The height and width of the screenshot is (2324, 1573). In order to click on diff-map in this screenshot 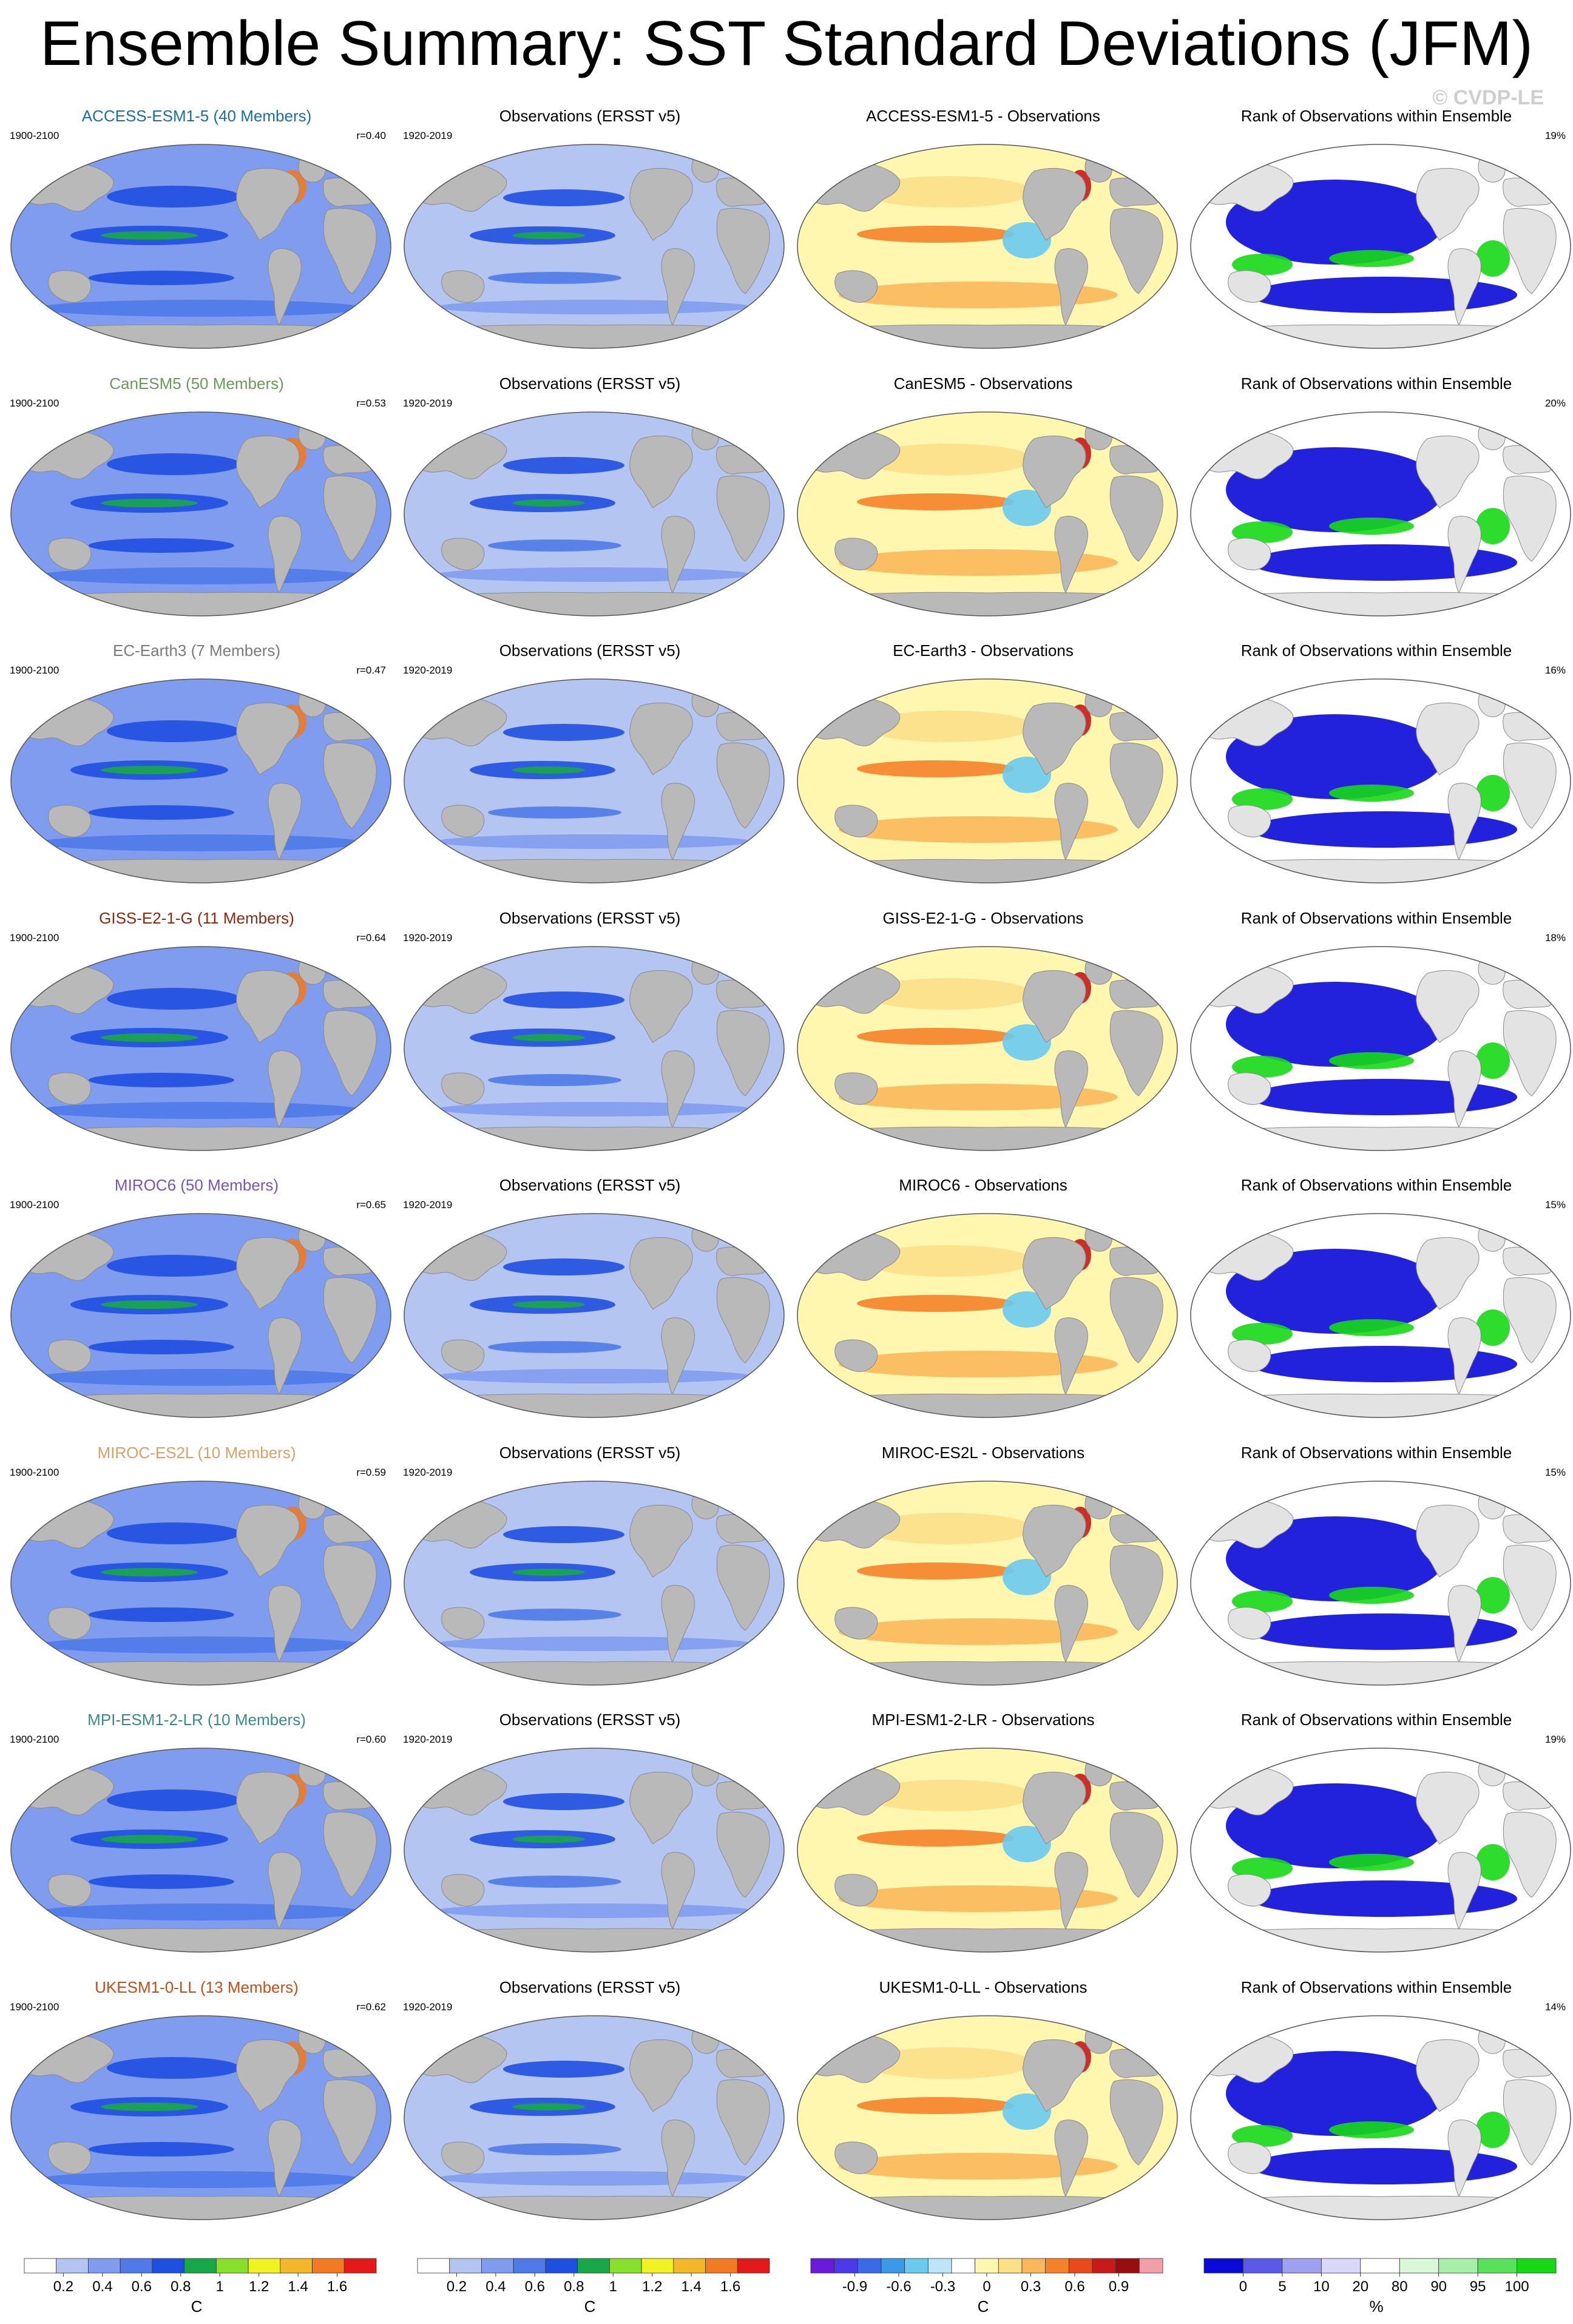, I will do `click(987, 1048)`.